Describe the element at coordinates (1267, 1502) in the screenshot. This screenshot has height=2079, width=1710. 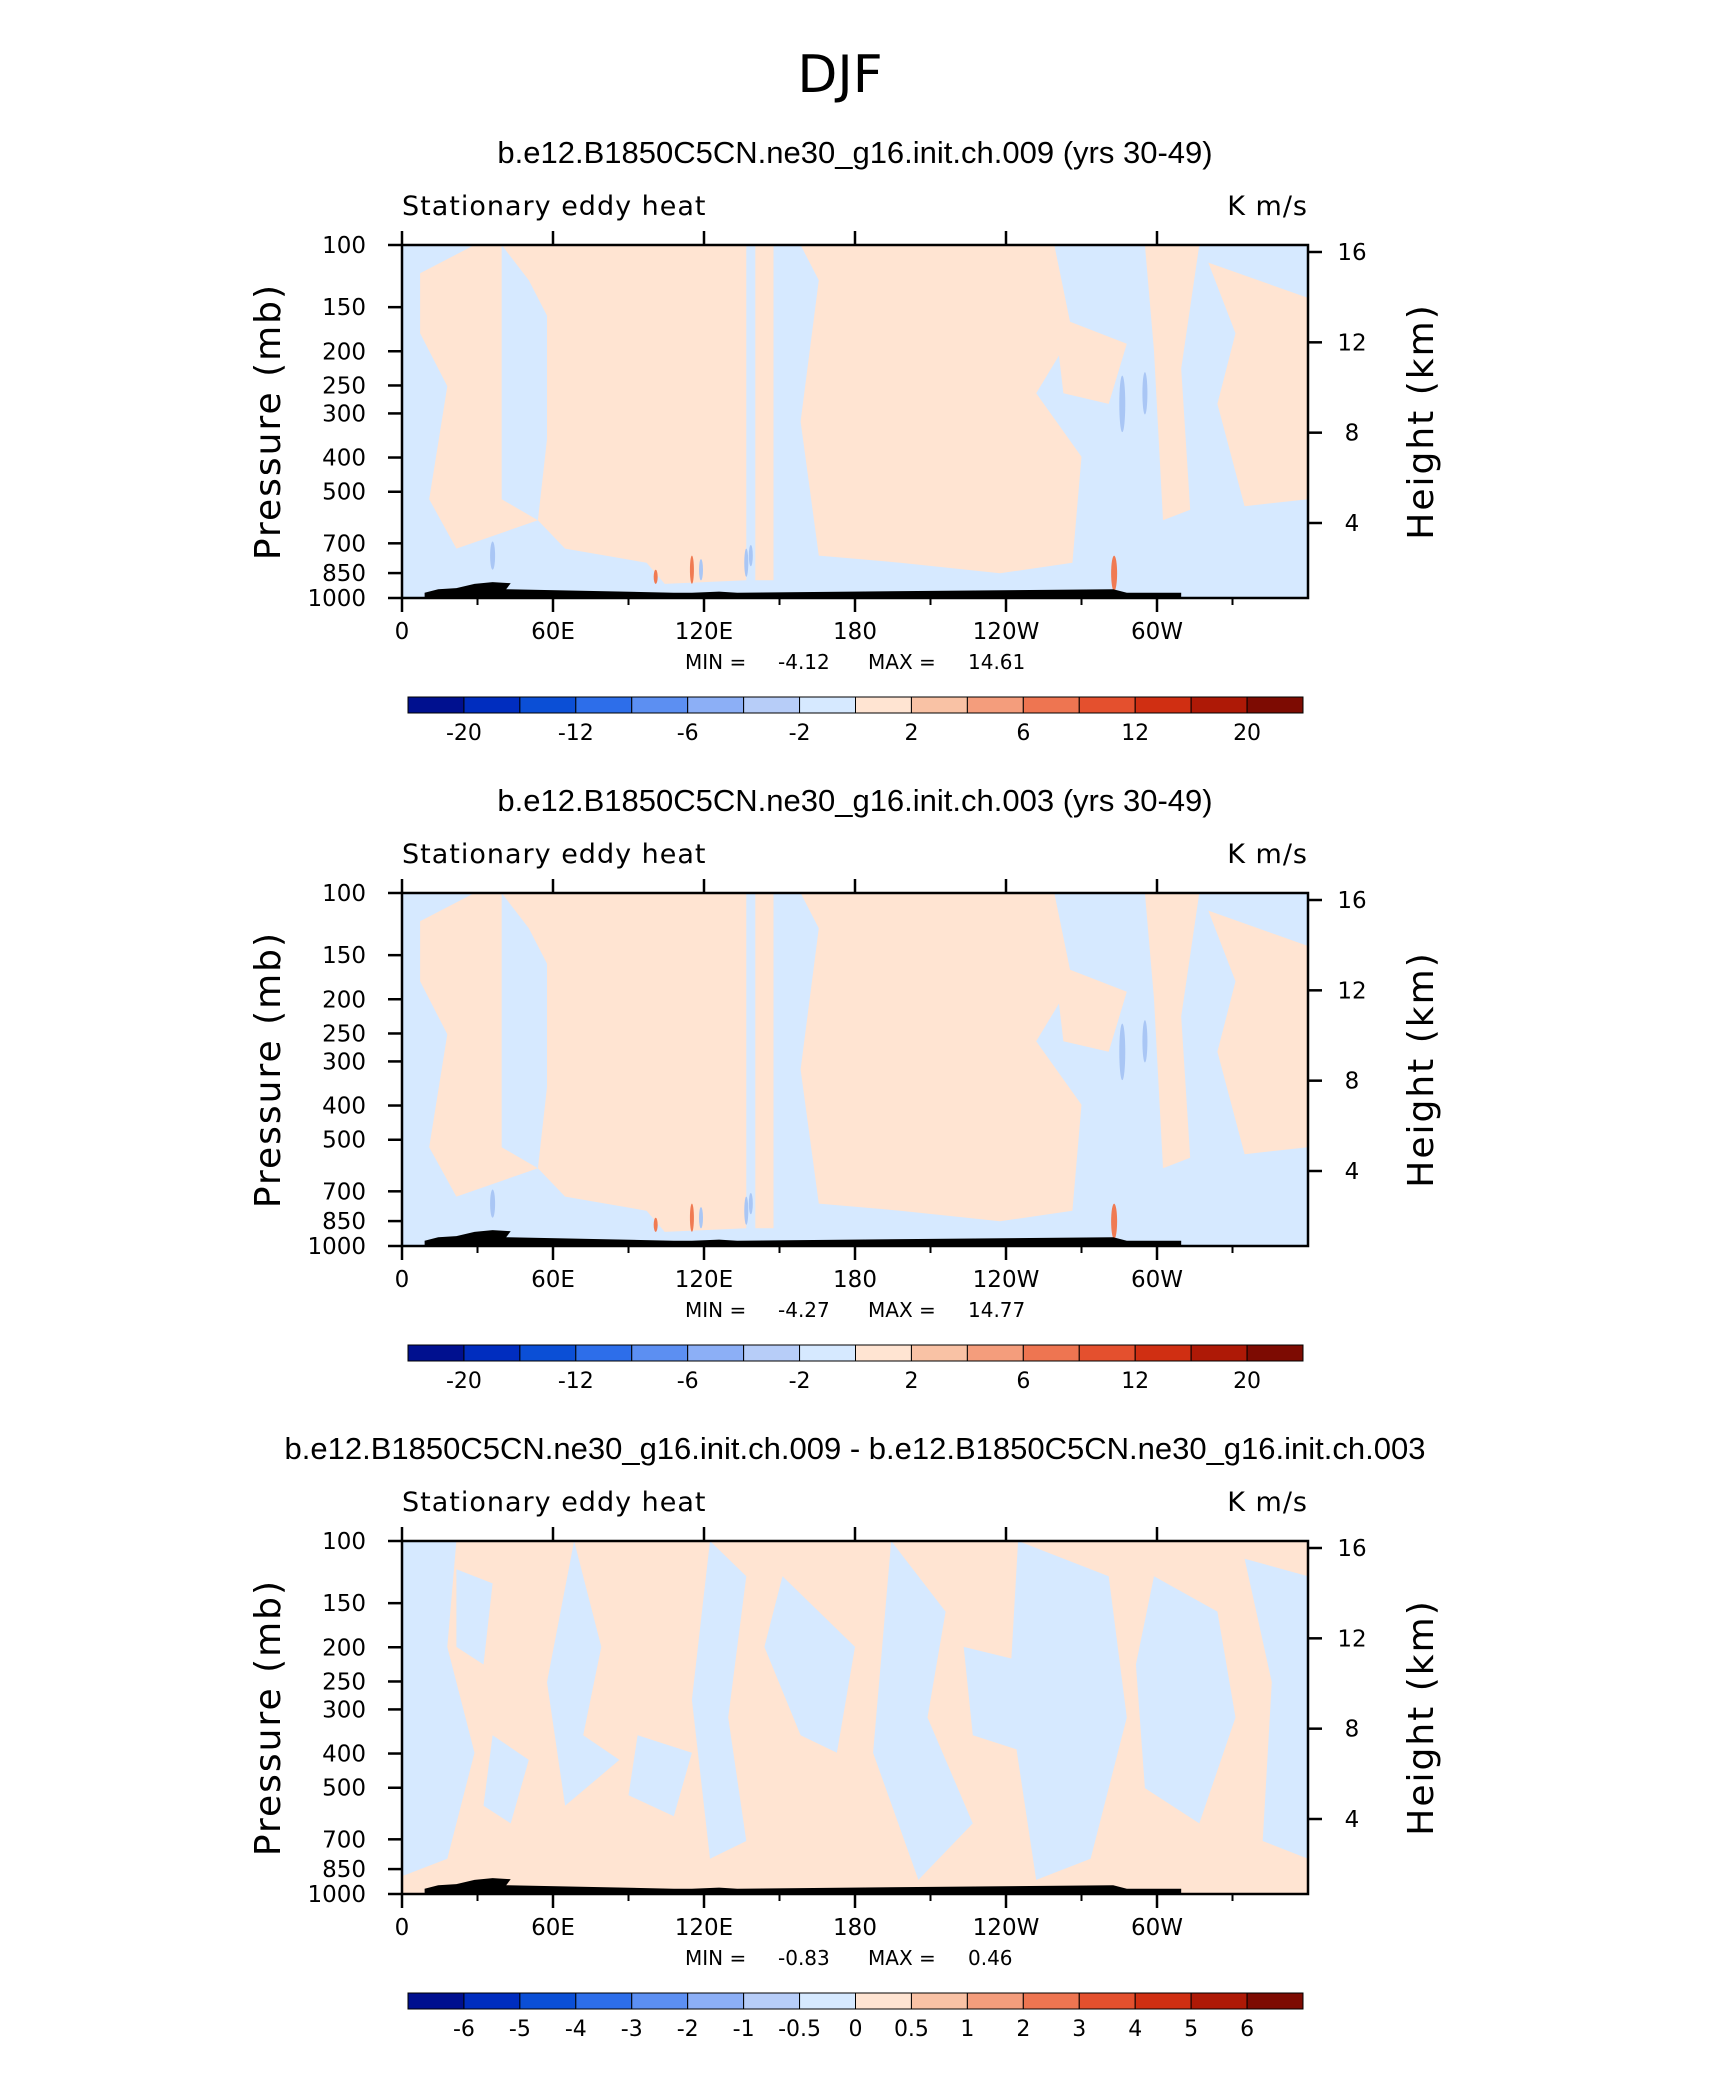
I see `panel-units-label: K m/s` at that location.